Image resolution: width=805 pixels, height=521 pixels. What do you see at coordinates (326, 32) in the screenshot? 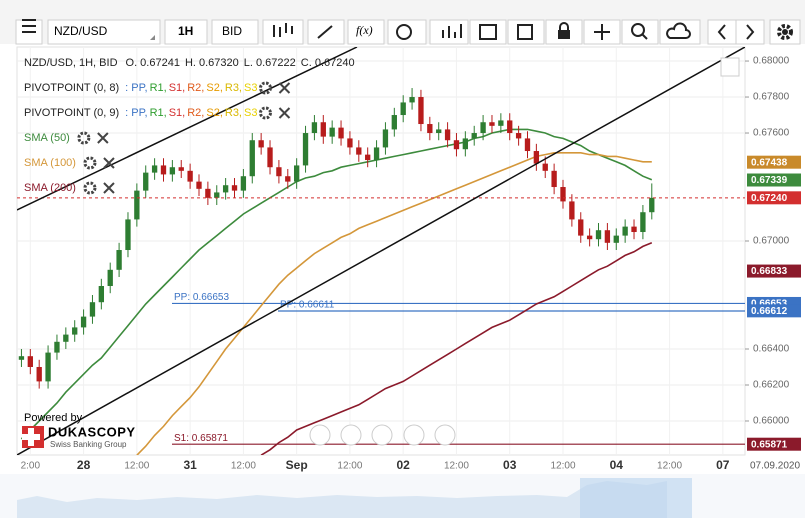
I see `draw-button` at bounding box center [326, 32].